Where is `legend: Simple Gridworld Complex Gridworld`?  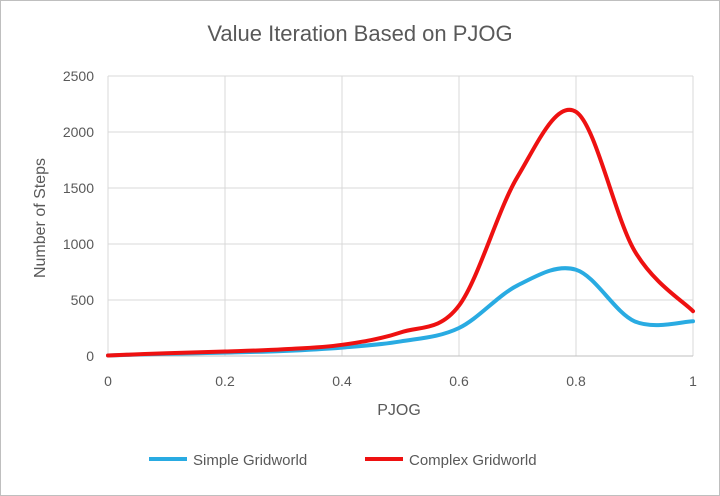
legend: Simple Gridworld Complex Gridworld is located at coordinates (343, 460).